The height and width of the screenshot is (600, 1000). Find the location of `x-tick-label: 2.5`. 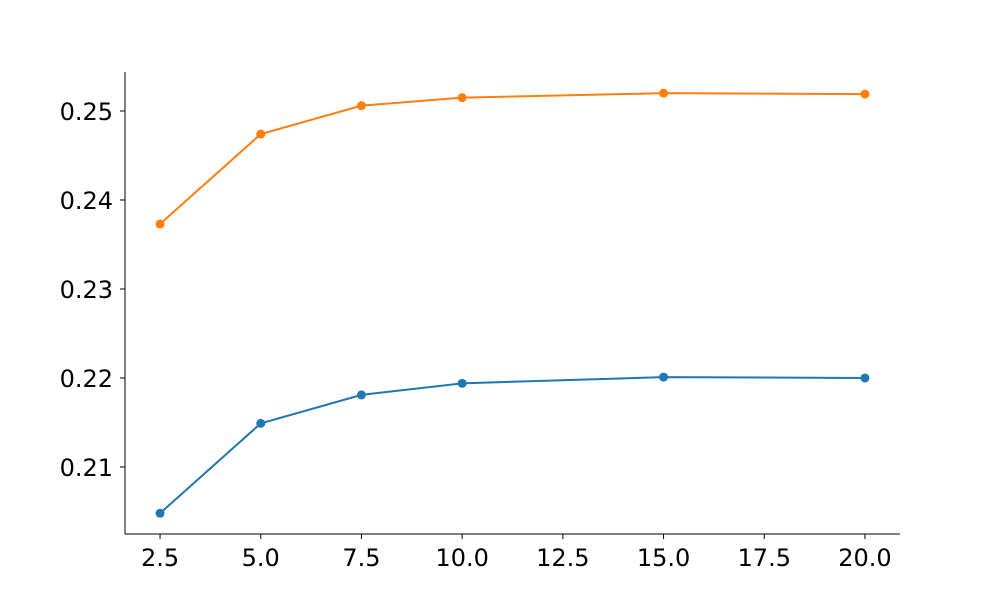

x-tick-label: 2.5 is located at coordinates (160, 558).